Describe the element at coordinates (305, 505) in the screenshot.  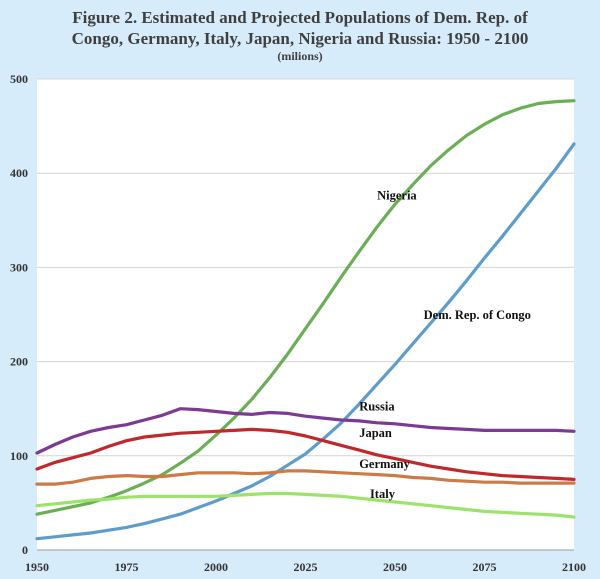
I see `series-line-italy` at that location.